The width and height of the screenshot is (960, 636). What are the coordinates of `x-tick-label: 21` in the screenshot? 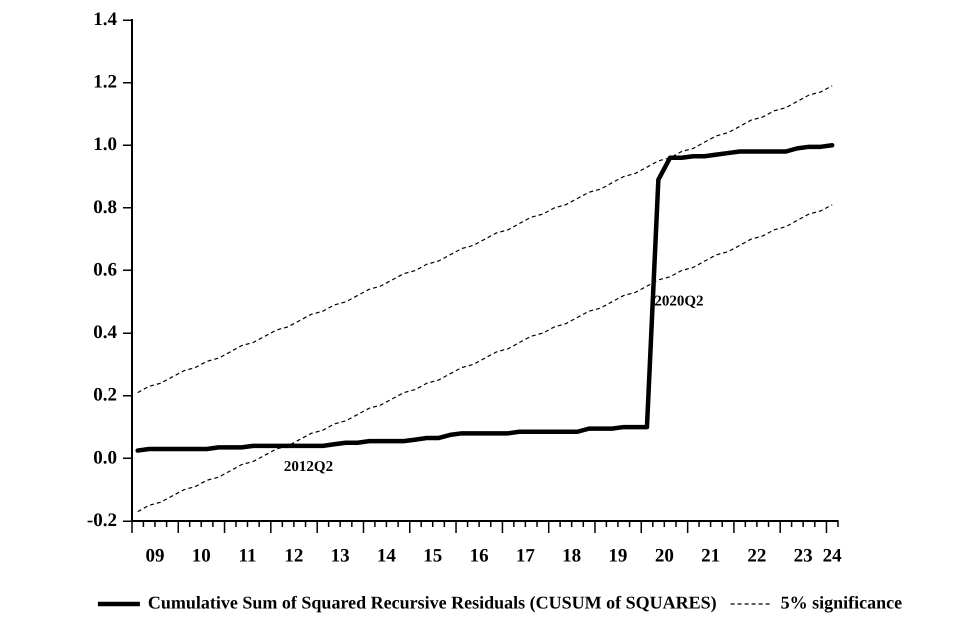 It's located at (710, 555).